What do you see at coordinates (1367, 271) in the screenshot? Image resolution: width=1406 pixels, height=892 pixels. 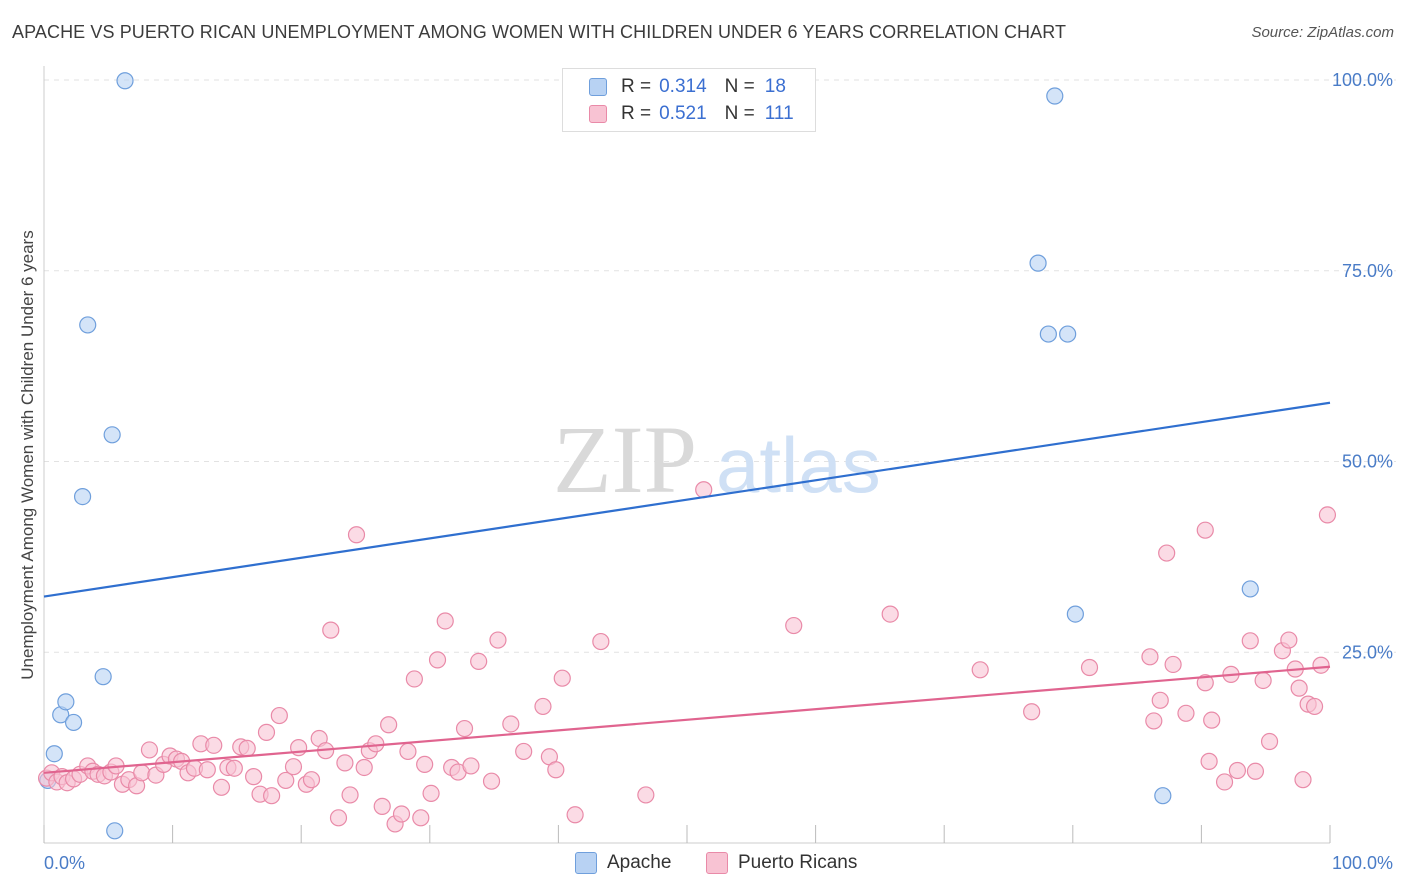 I see `y-tick-label: 75.0%` at bounding box center [1367, 271].